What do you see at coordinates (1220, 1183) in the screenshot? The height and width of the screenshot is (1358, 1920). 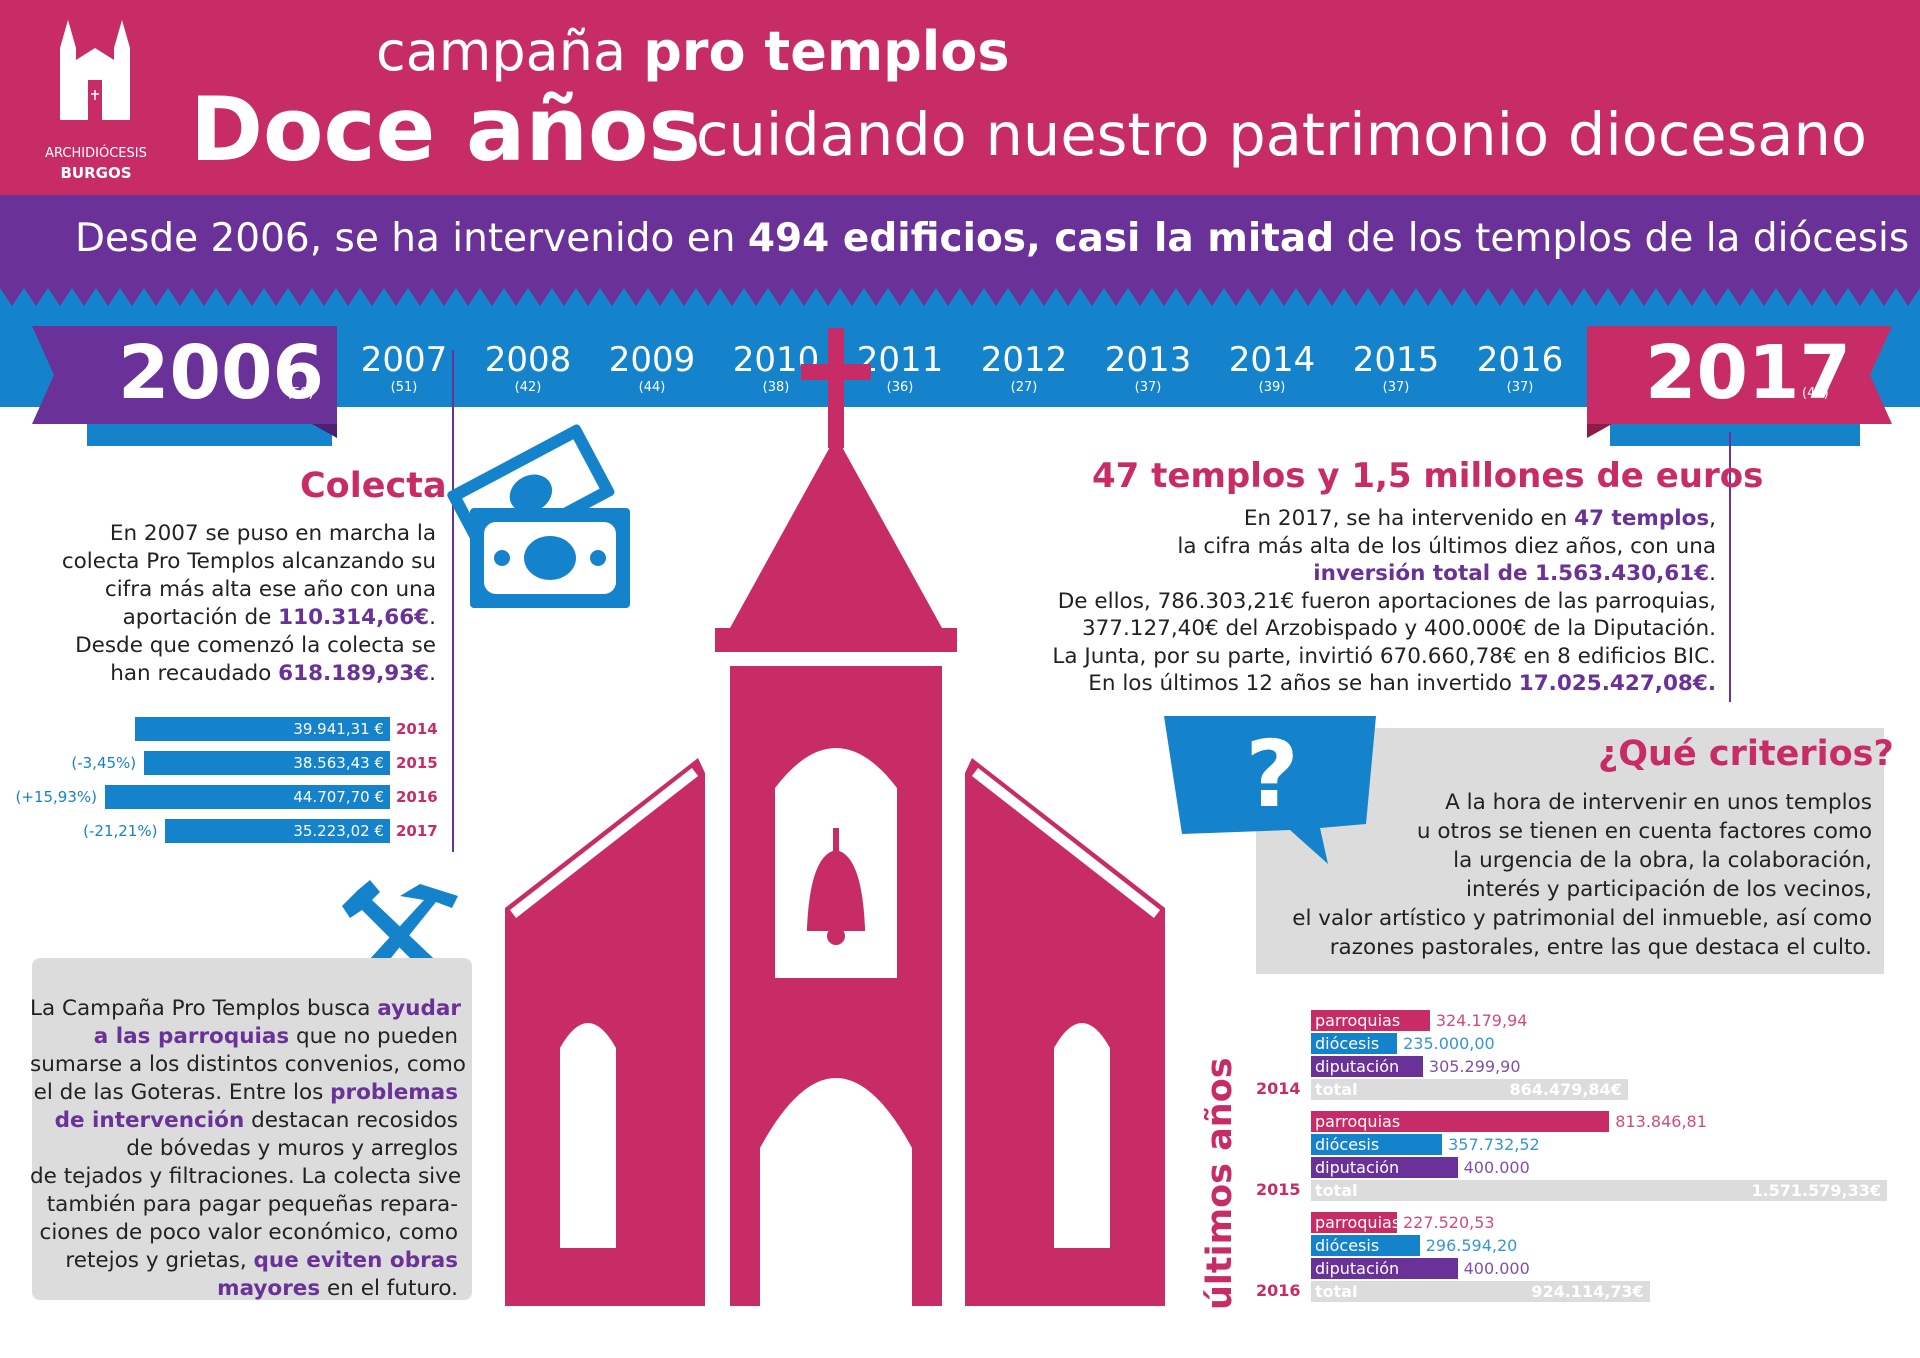 I see `ultimos-label: últimos años` at bounding box center [1220, 1183].